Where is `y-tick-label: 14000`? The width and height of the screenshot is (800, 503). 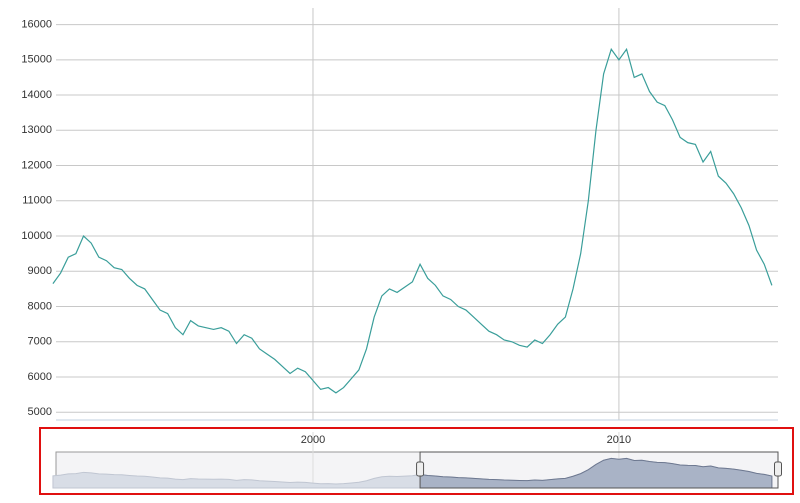
y-tick-label: 14000 is located at coordinates (36, 95).